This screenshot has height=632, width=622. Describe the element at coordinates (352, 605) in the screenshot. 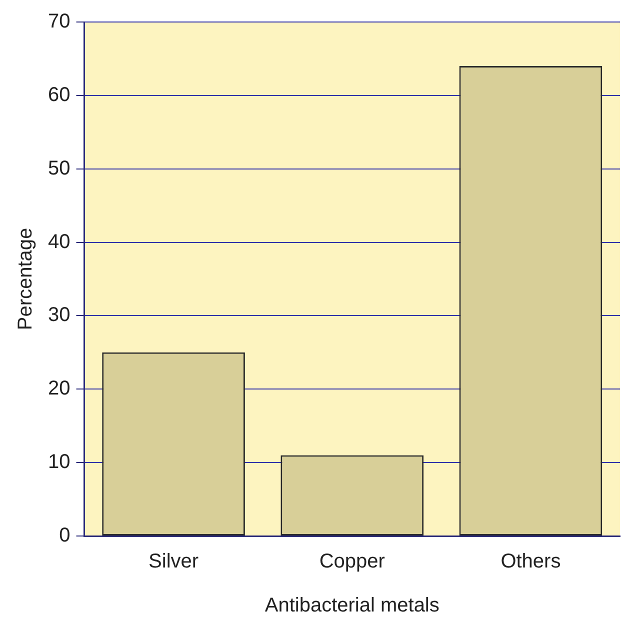

I see `x-axis-title: Antibacterial metals` at that location.